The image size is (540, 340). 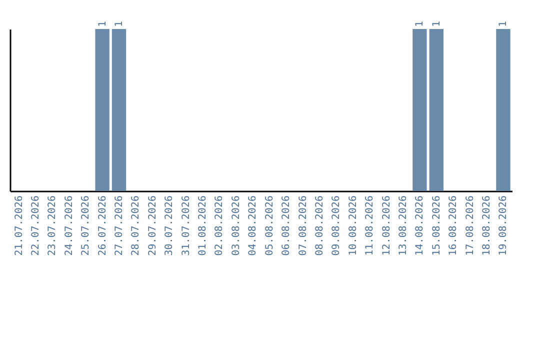 What do you see at coordinates (270, 226) in the screenshot?
I see `x-tick-label: 05.08.2026` at bounding box center [270, 226].